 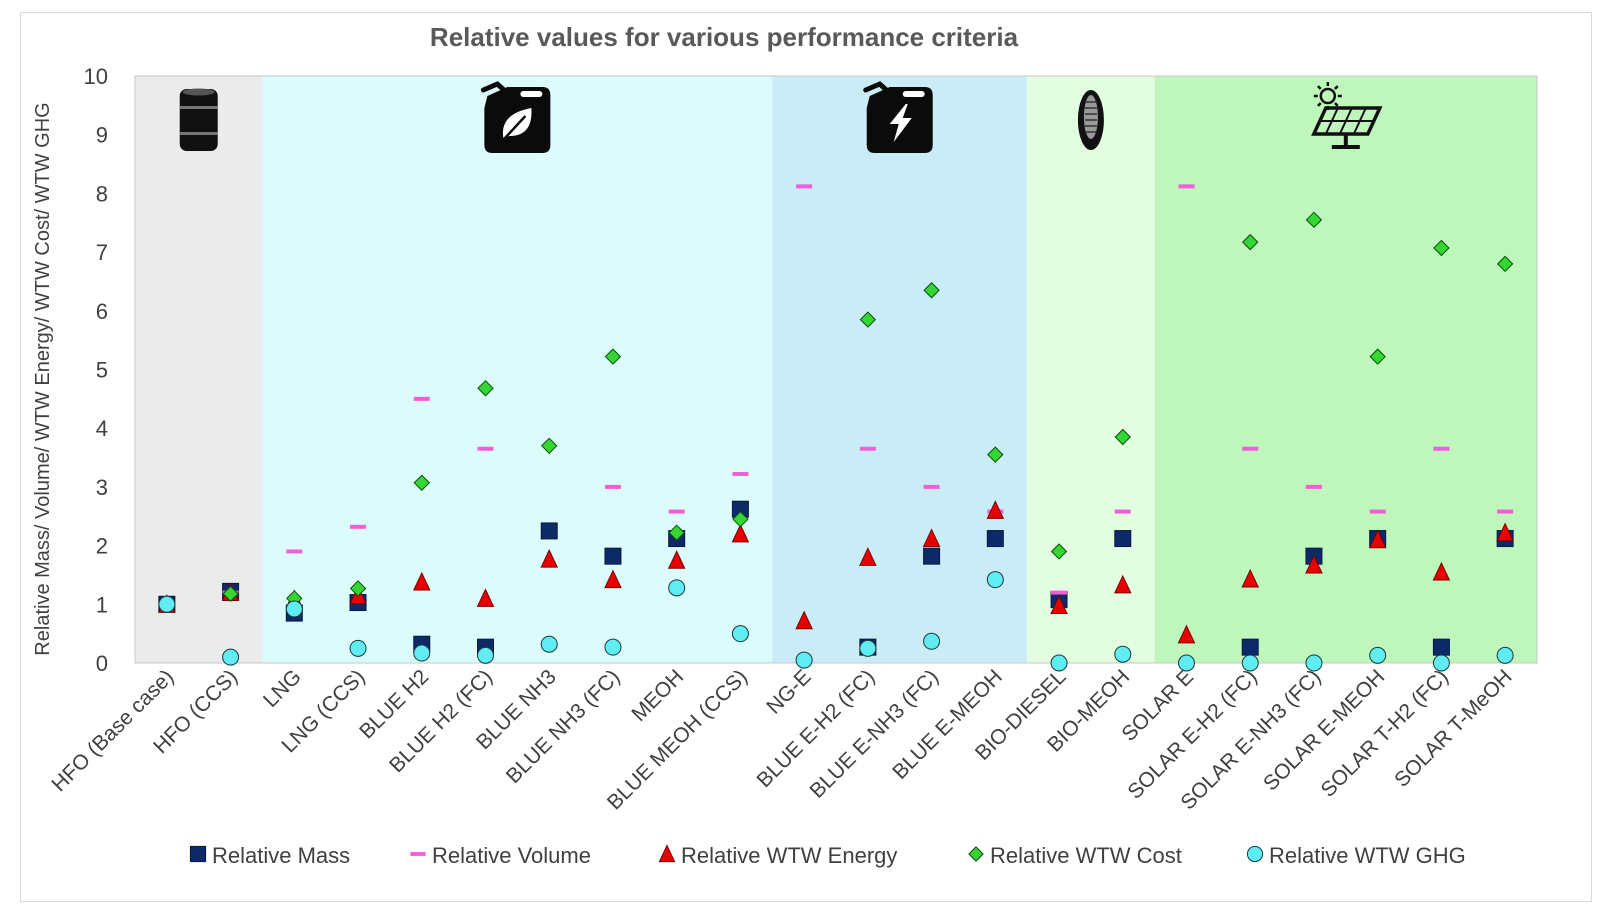 I want to click on barrel-top, so click(x=198, y=92).